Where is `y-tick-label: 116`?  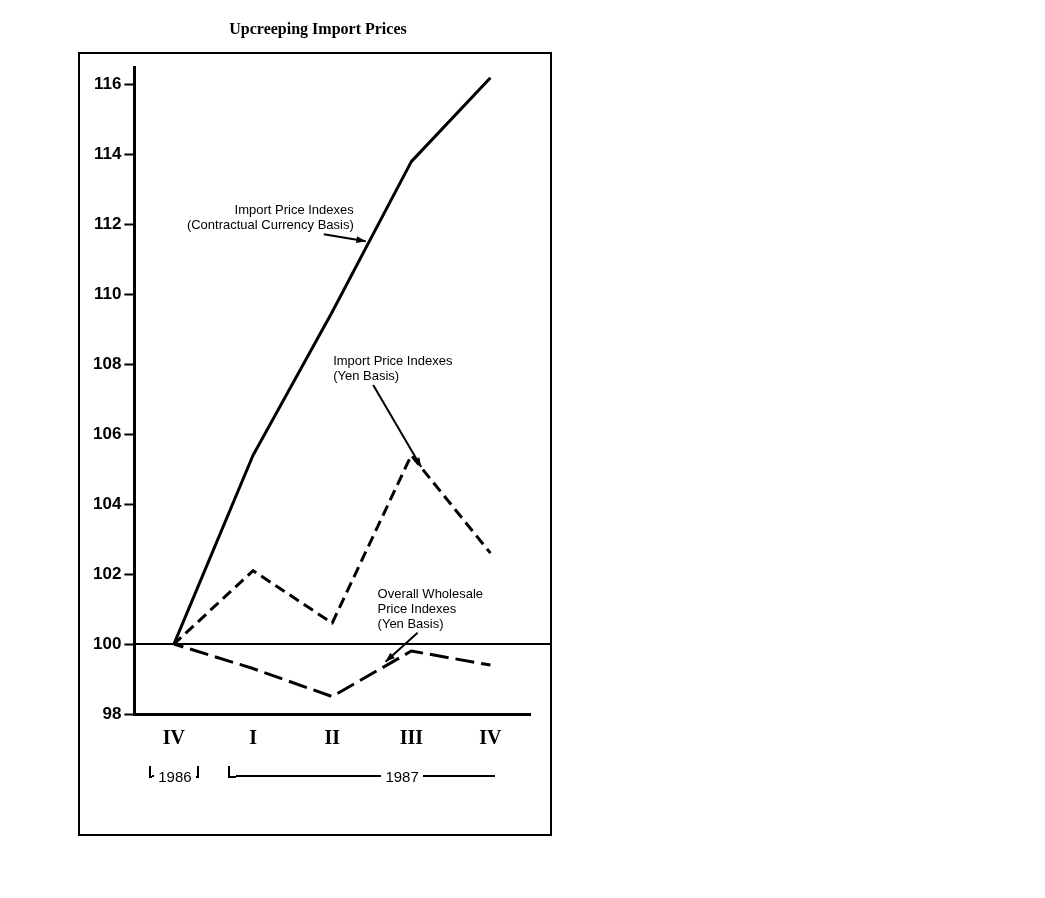
y-tick-label: 116 is located at coordinates (107, 84).